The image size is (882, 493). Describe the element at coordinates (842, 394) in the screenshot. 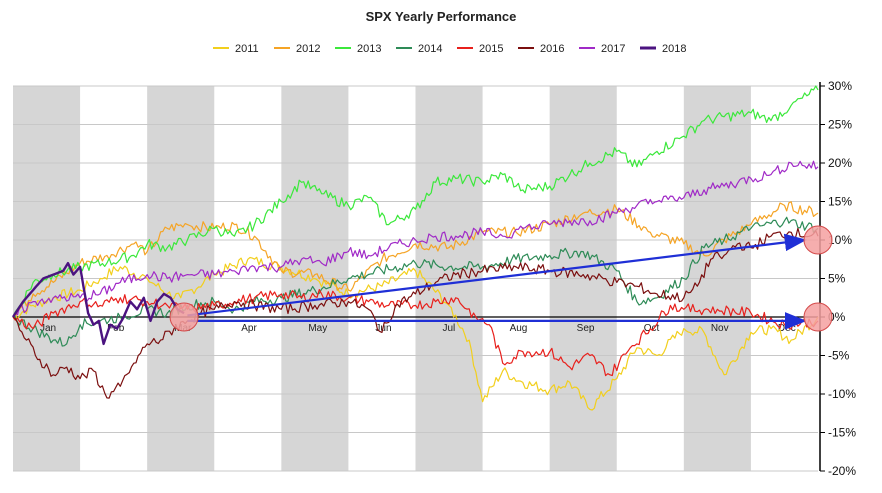

I see `y-tick-label: -10%` at that location.